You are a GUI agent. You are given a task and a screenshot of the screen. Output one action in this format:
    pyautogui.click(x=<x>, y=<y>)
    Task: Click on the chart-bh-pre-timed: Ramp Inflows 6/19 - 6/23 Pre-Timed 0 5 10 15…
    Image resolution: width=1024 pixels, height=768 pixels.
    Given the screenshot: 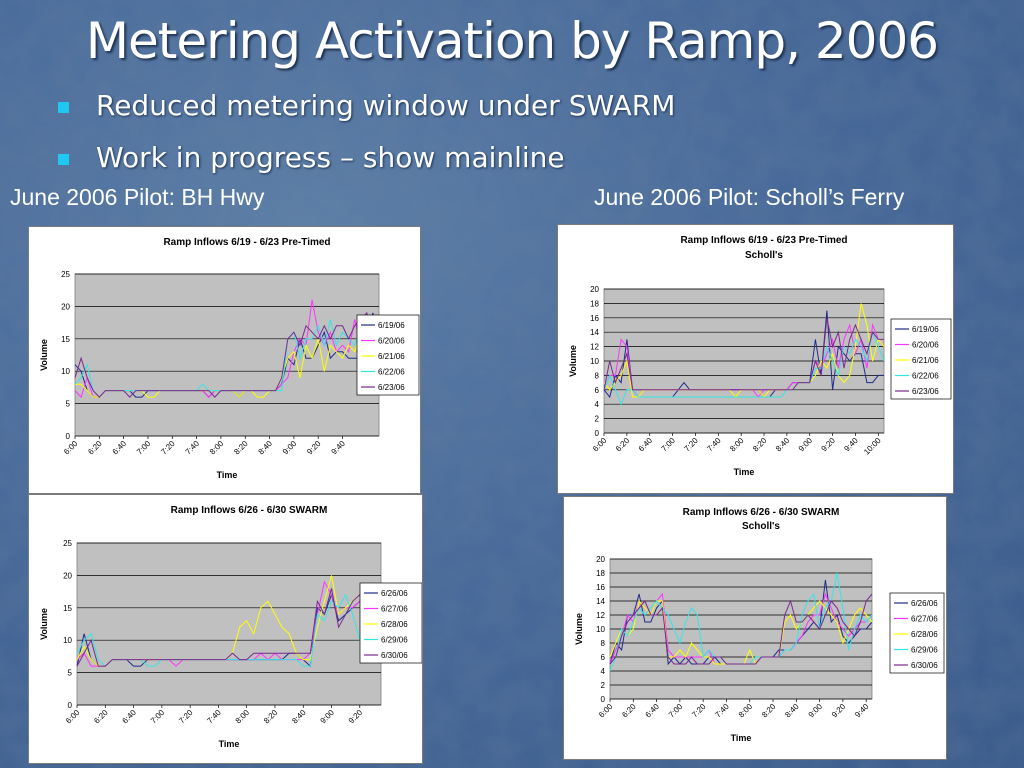 What is the action you would take?
    pyautogui.click(x=224, y=360)
    